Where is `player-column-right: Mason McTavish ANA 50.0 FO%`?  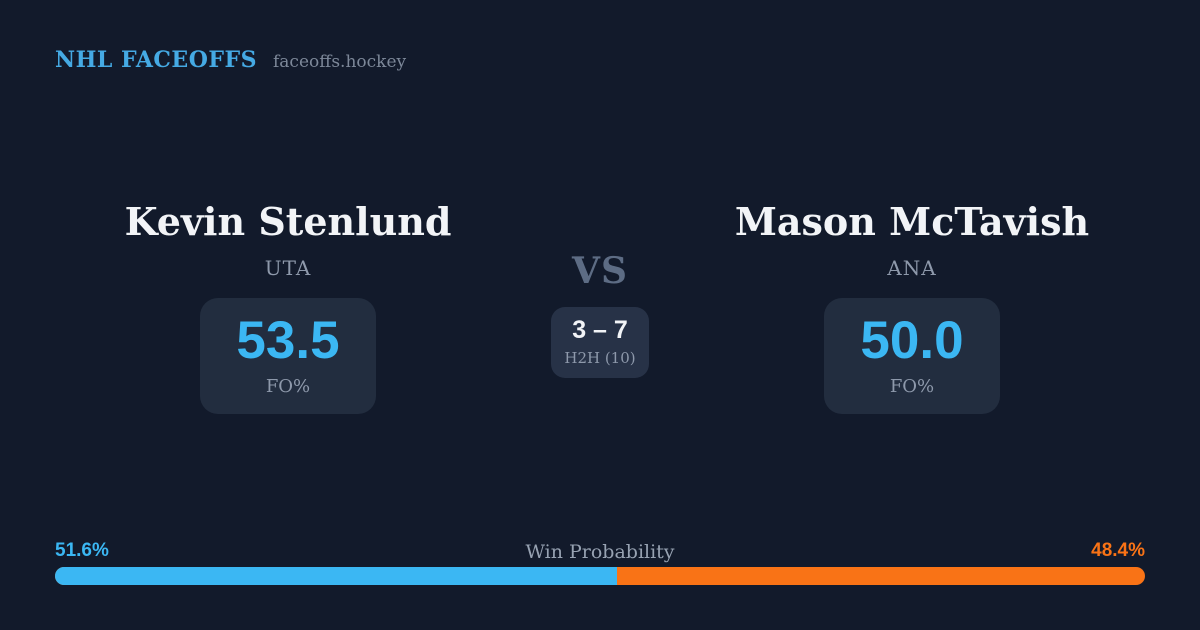 player-column-right: Mason McTavish ANA 50.0 FO% is located at coordinates (912, 307).